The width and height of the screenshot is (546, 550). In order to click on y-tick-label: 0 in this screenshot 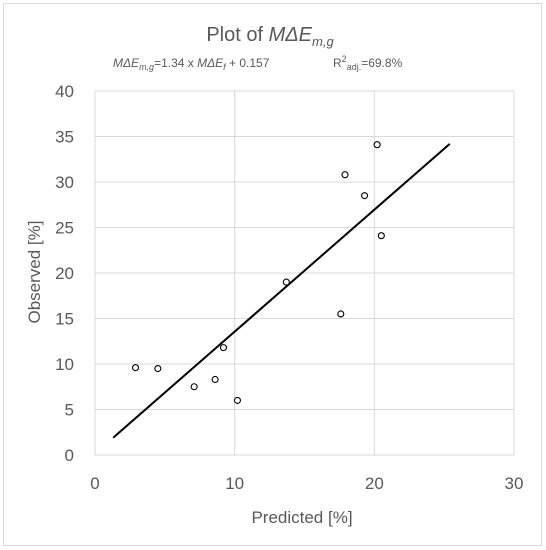, I will do `click(69, 455)`.